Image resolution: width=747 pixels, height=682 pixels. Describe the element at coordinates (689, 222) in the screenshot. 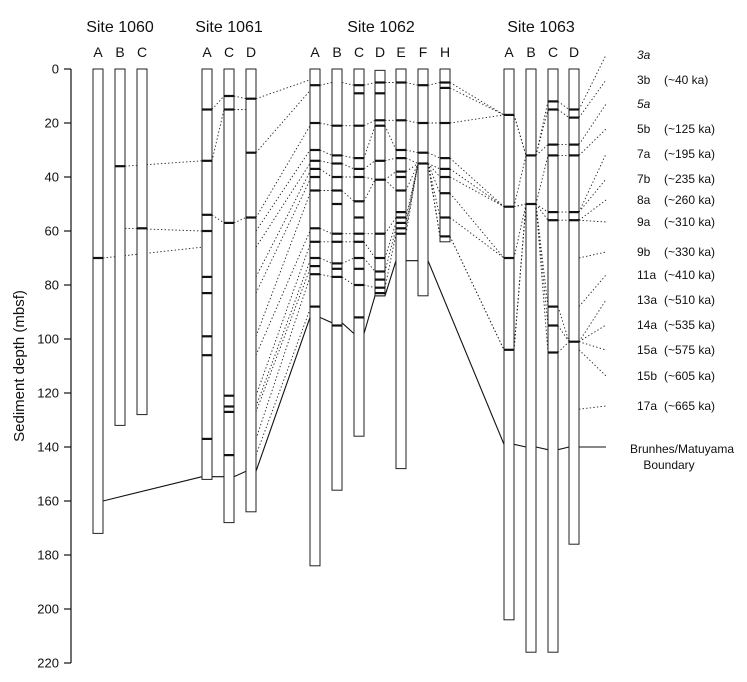

I see `stage-age: (~310 ka)` at that location.